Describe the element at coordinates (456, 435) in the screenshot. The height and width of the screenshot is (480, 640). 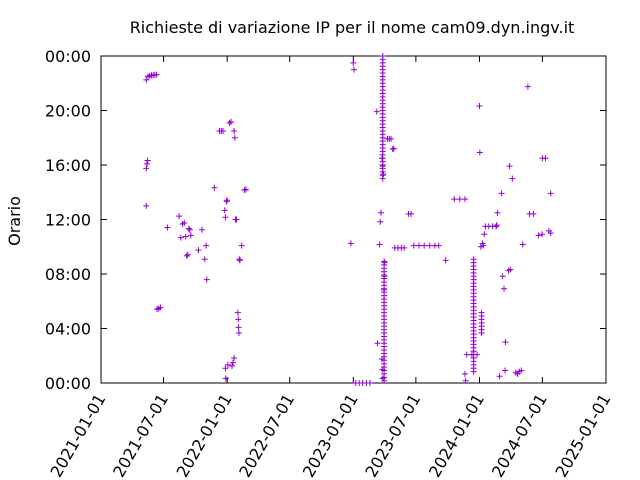
I see `x-tick-label: 2024-01-01` at that location.